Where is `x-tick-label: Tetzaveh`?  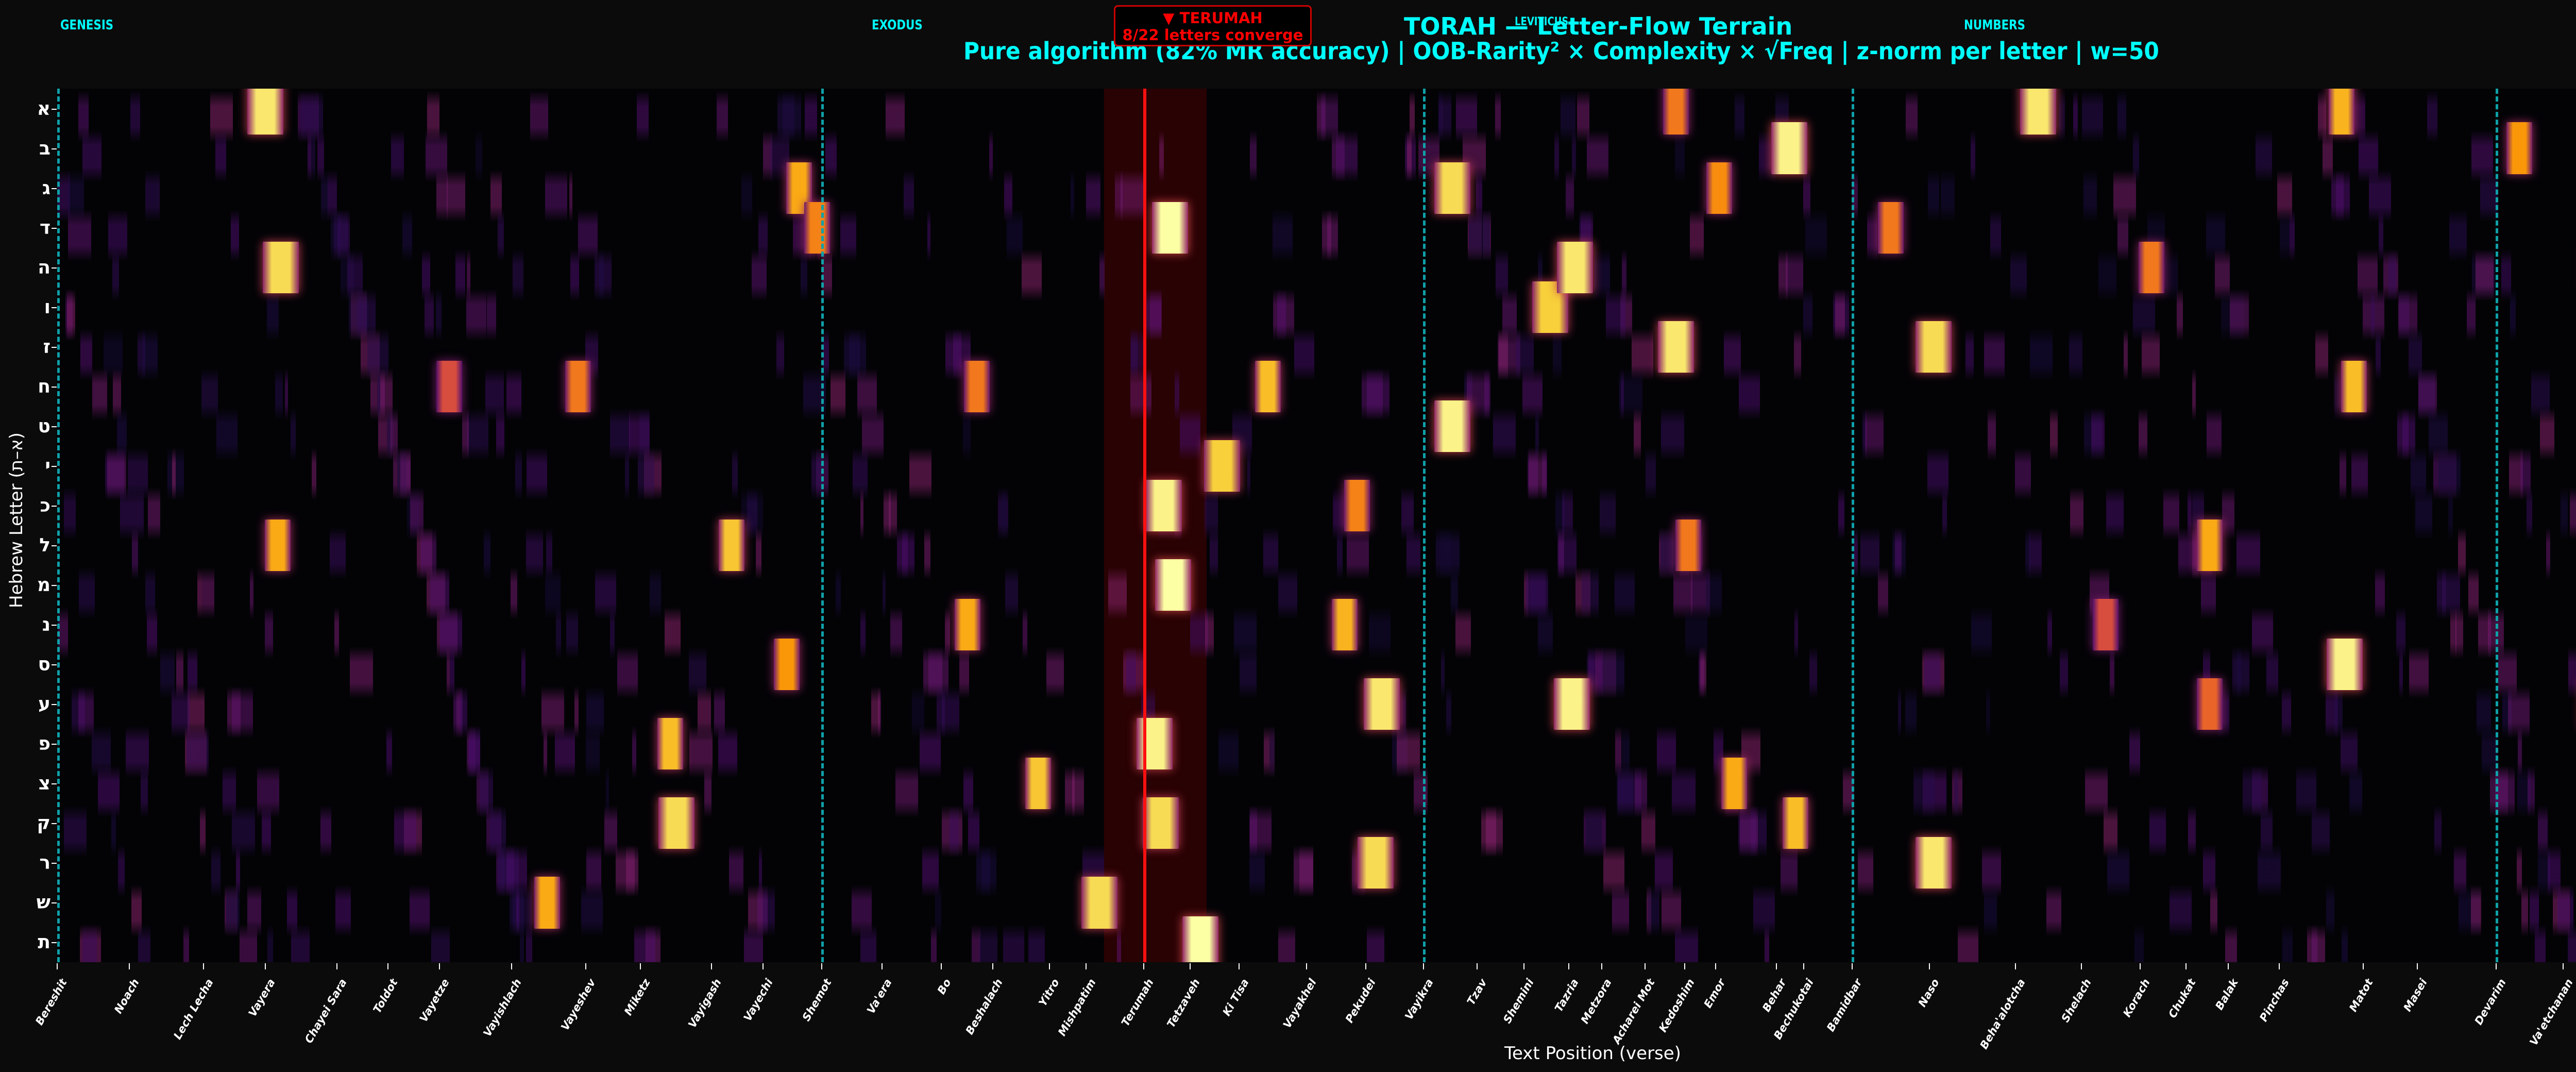 x-tick-label: Tetzaveh is located at coordinates (1183, 1003).